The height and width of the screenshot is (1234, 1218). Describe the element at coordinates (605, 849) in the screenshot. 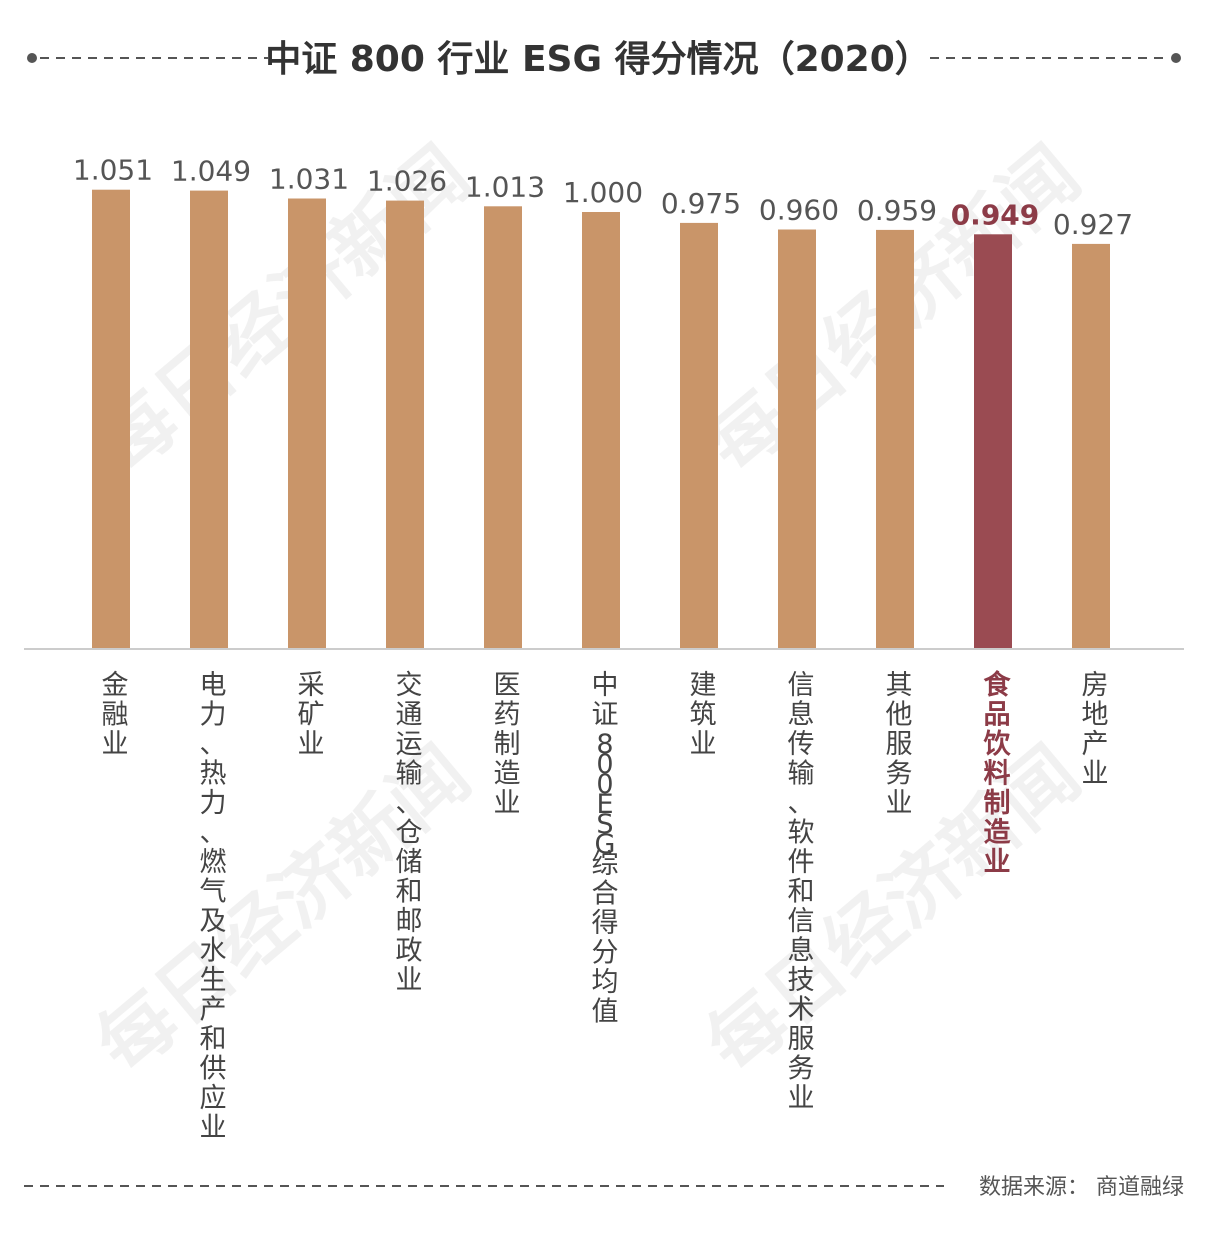

I see `category-label-6: 中证 8 0 0 E S G 综合得分均值` at that location.